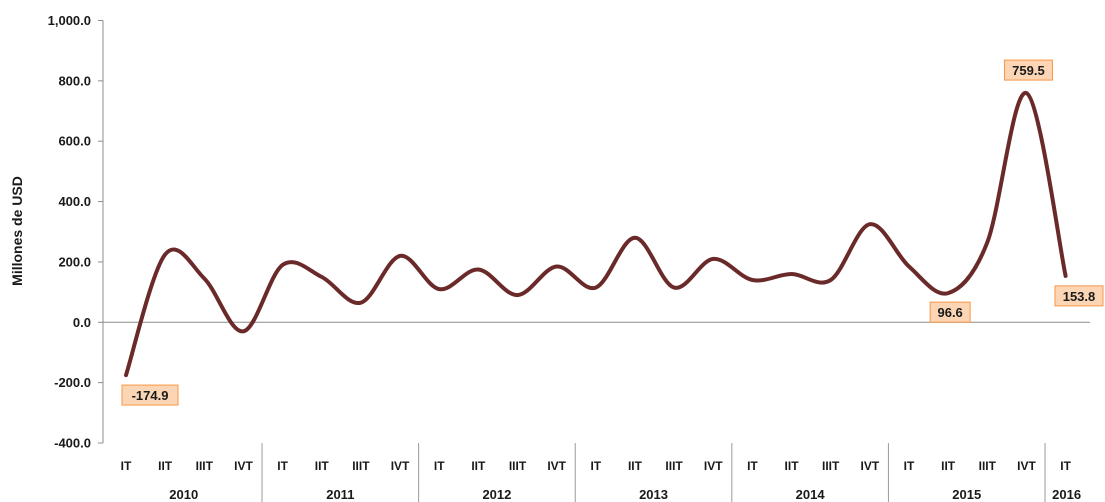 This screenshot has width=1105, height=502. What do you see at coordinates (811, 494) in the screenshot?
I see `year-label: 2014` at bounding box center [811, 494].